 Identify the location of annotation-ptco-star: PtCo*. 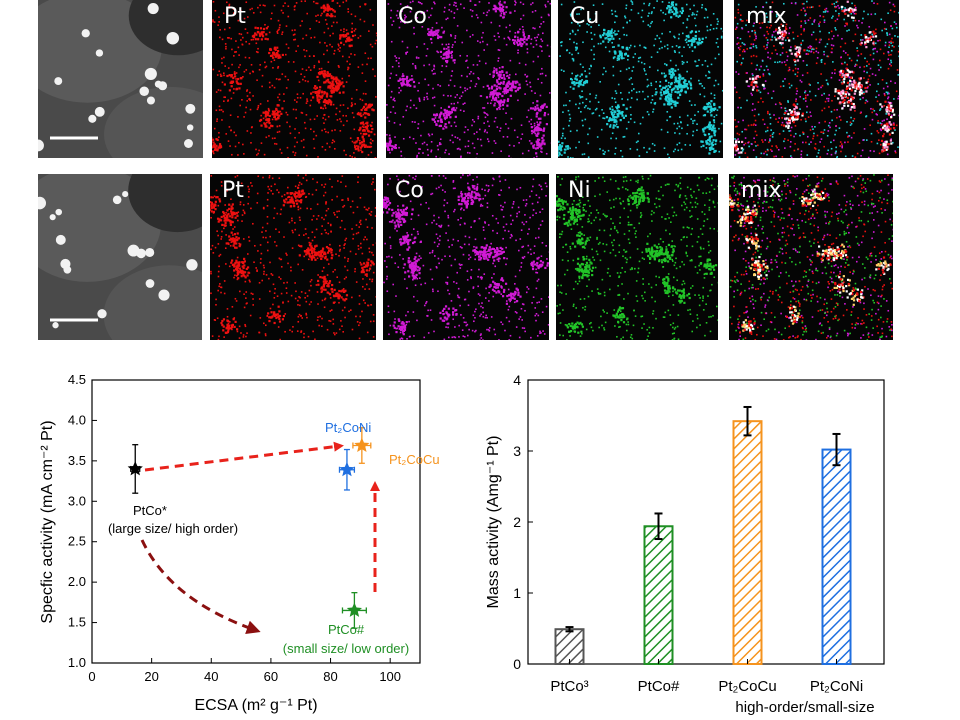
(150, 510).